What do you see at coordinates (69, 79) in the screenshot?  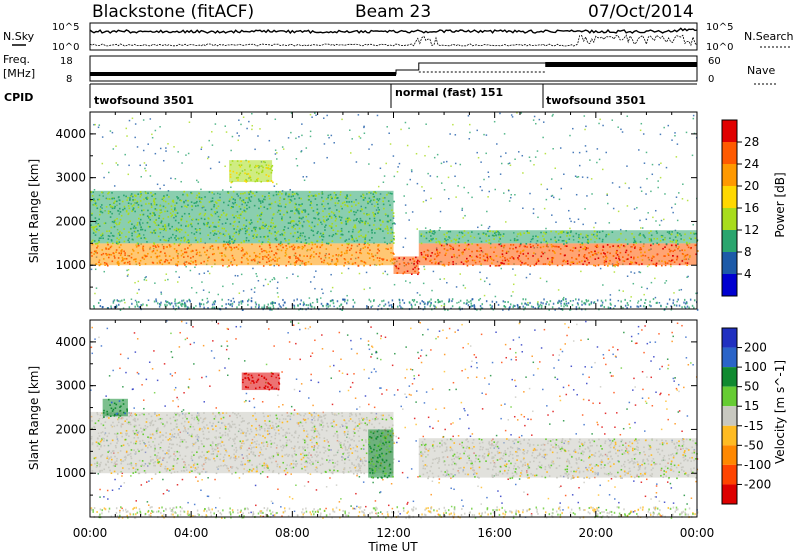 I see `freq-tick-bottom: 8` at bounding box center [69, 79].